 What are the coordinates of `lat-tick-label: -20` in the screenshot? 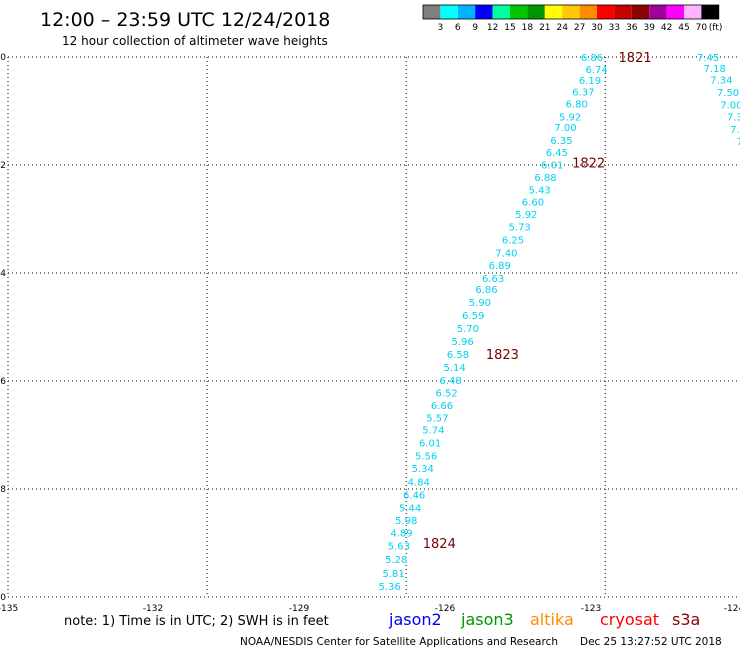 It's located at (3, 598).